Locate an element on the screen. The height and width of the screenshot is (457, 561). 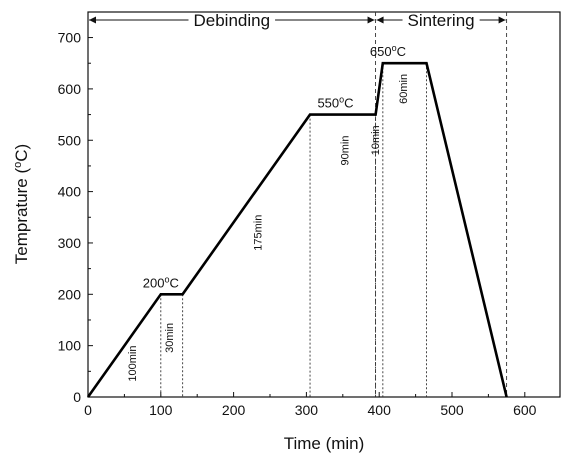
x-tick-label: 200 is located at coordinates (234, 410).